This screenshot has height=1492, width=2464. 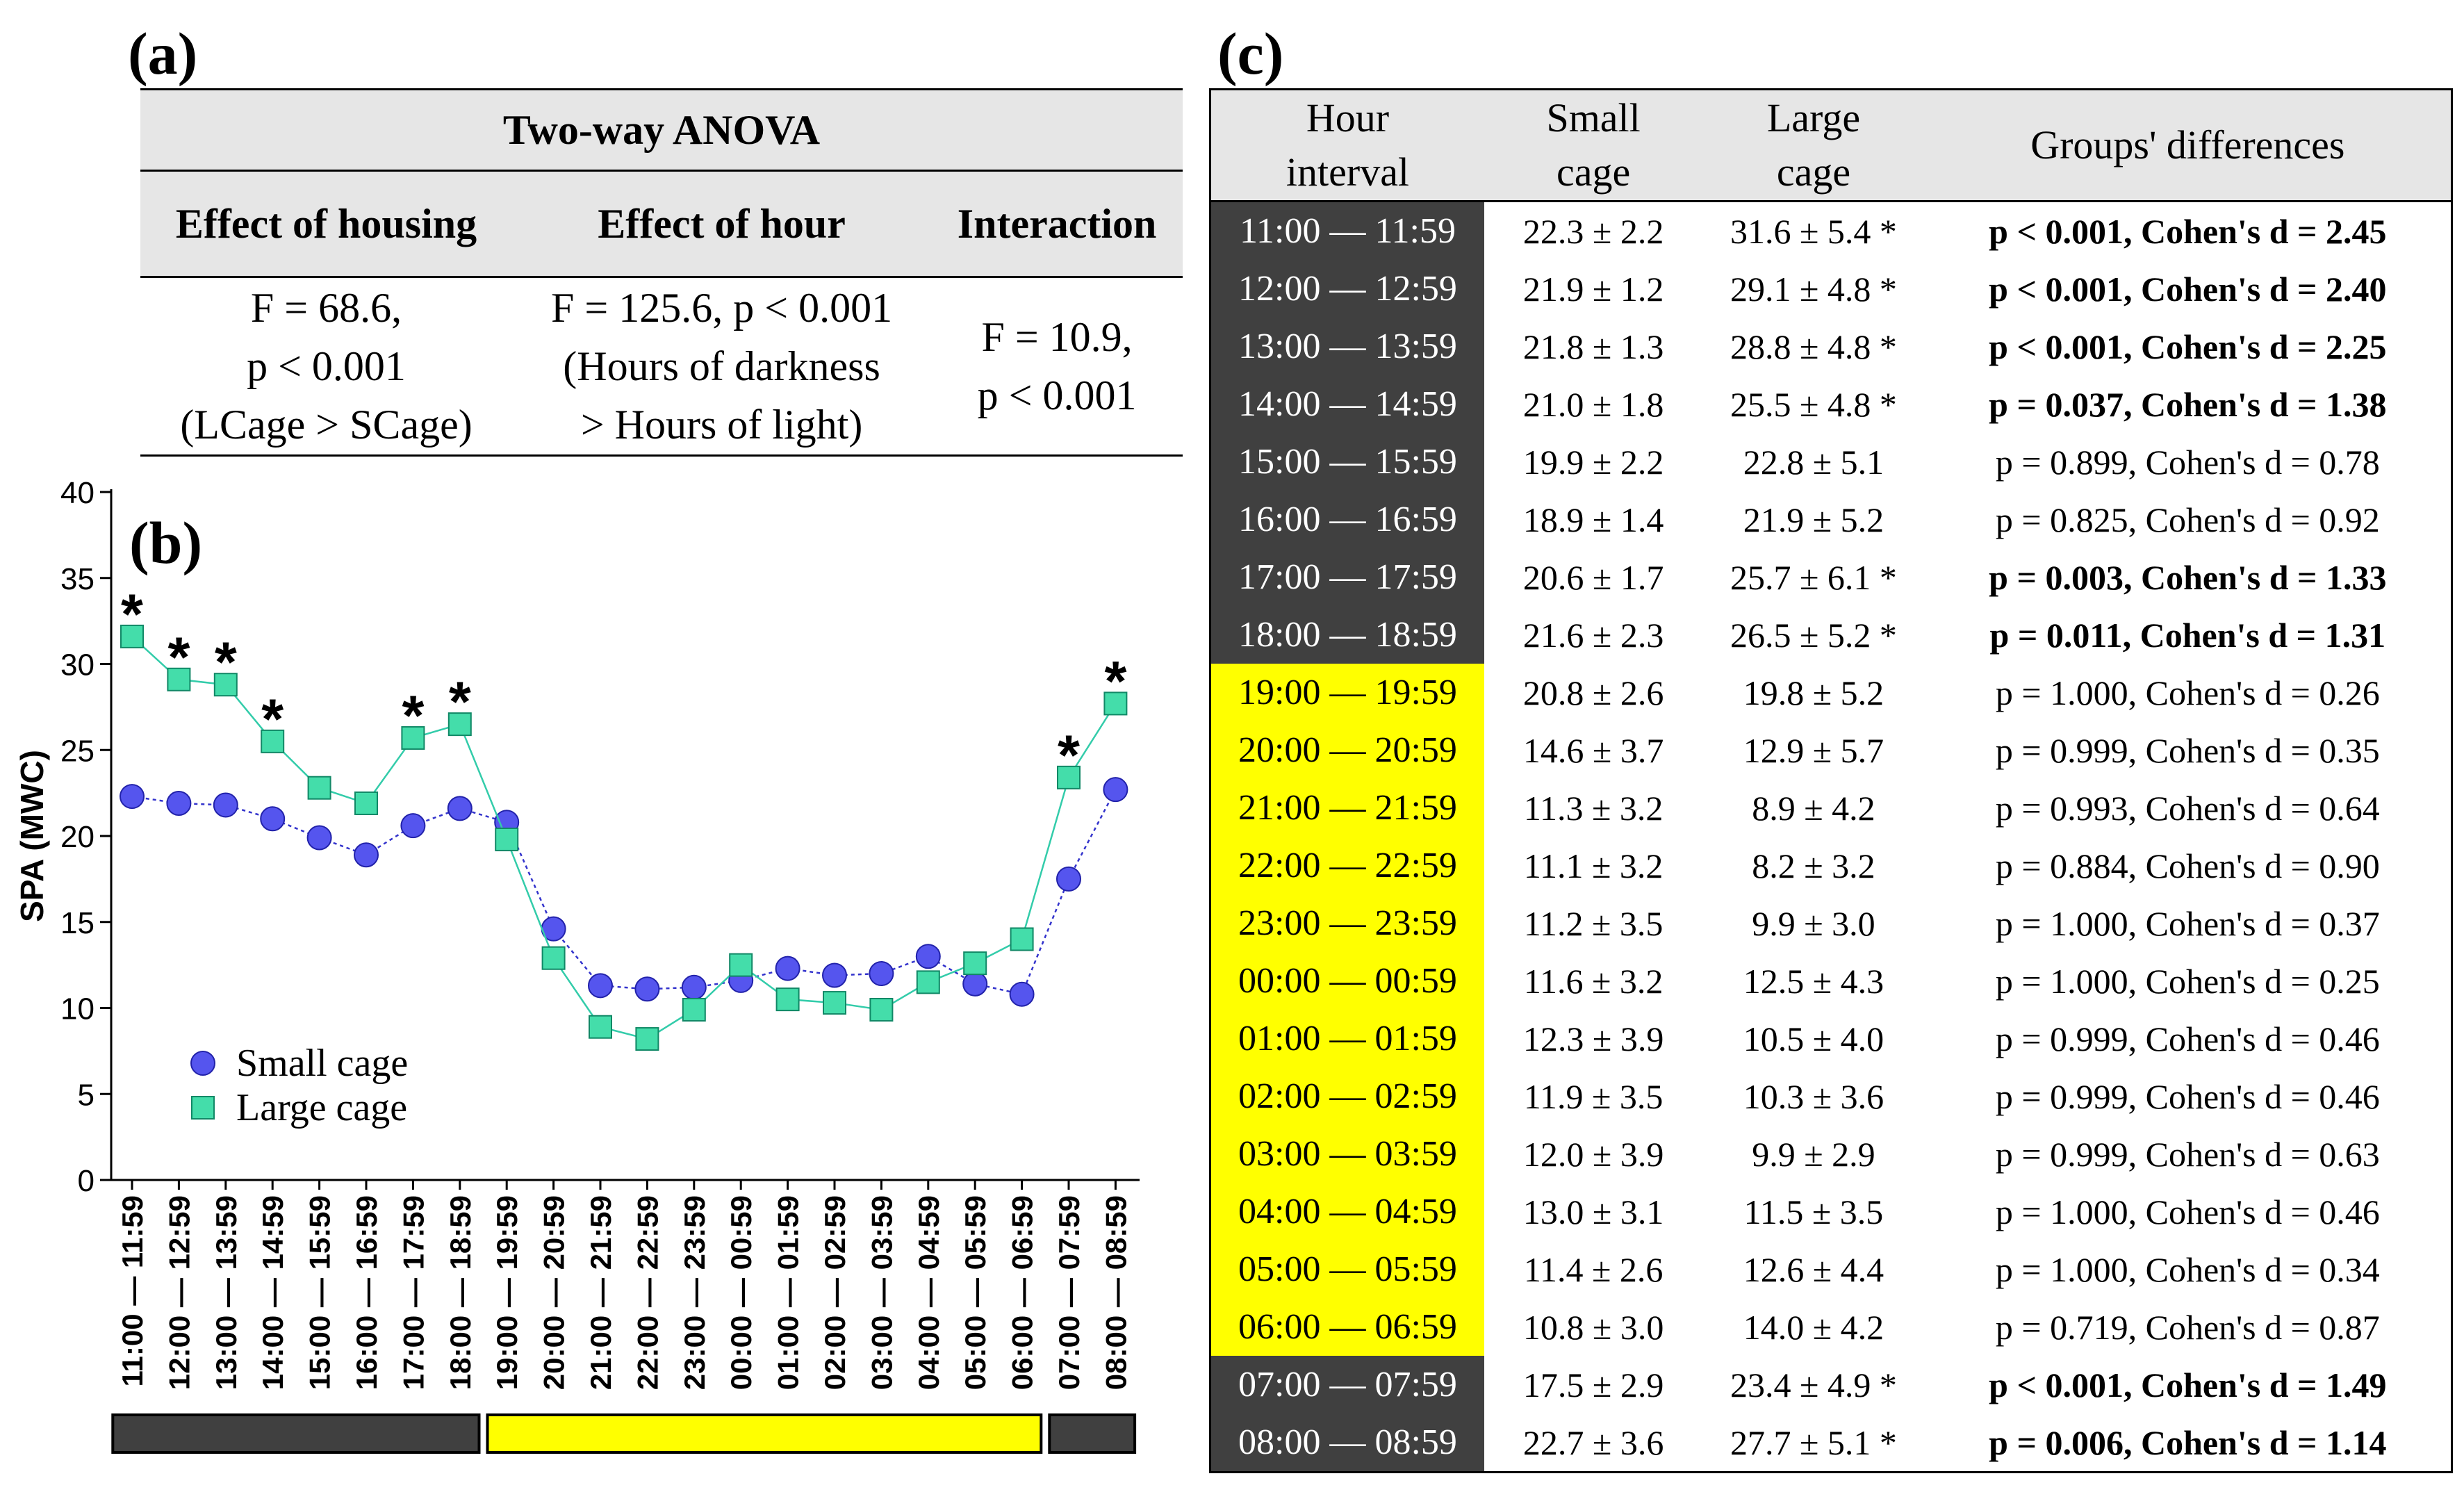 What do you see at coordinates (647, 1292) in the screenshot?
I see `x-tick-label: 22:00 — 22:59` at bounding box center [647, 1292].